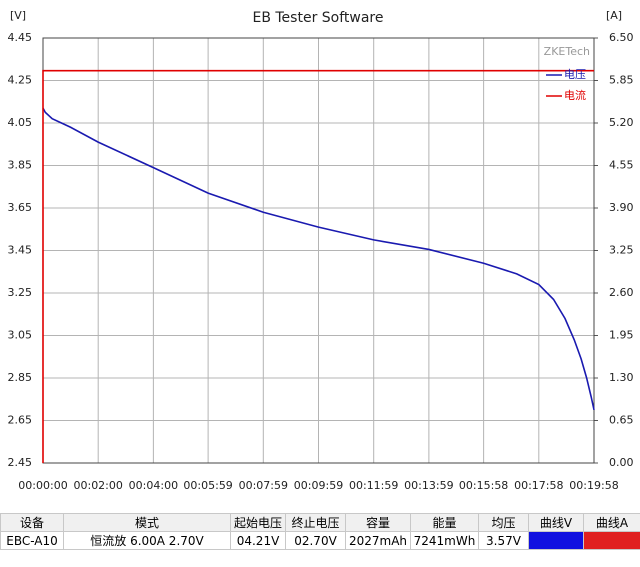  What do you see at coordinates (621, 335) in the screenshot?
I see `y2-tick-label: 1.95` at bounding box center [621, 335].